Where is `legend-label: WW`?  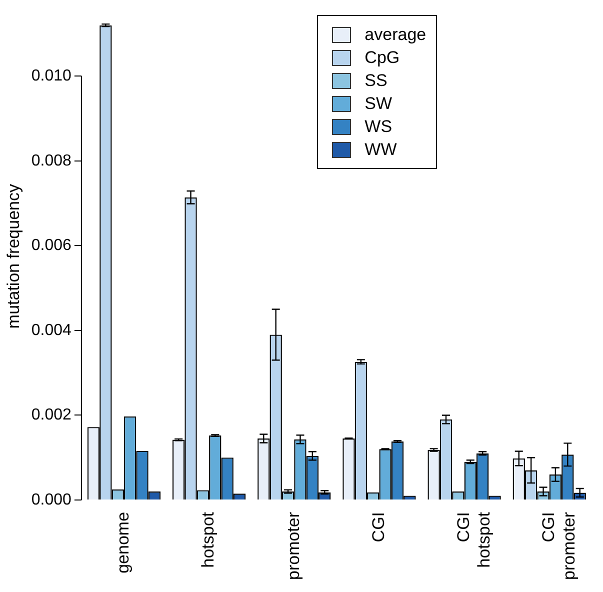 legend-label: WW is located at coordinates (380, 150).